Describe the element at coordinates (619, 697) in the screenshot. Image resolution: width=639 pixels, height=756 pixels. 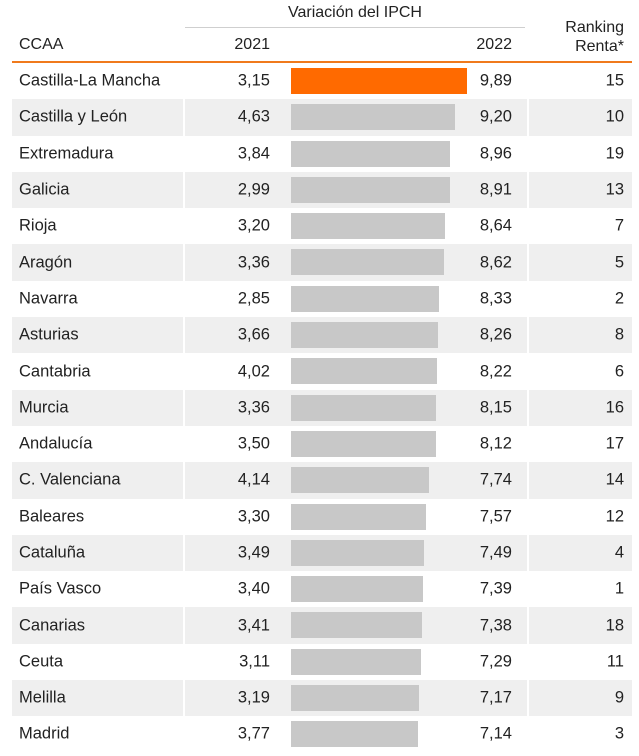
I see `rank-value: 9` at that location.